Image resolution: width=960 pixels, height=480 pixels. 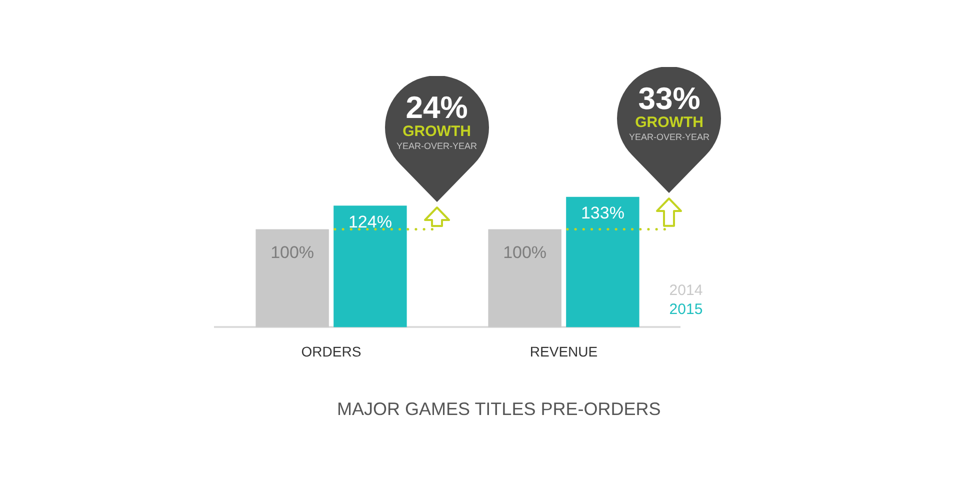 I want to click on data-label: 133%, so click(x=602, y=213).